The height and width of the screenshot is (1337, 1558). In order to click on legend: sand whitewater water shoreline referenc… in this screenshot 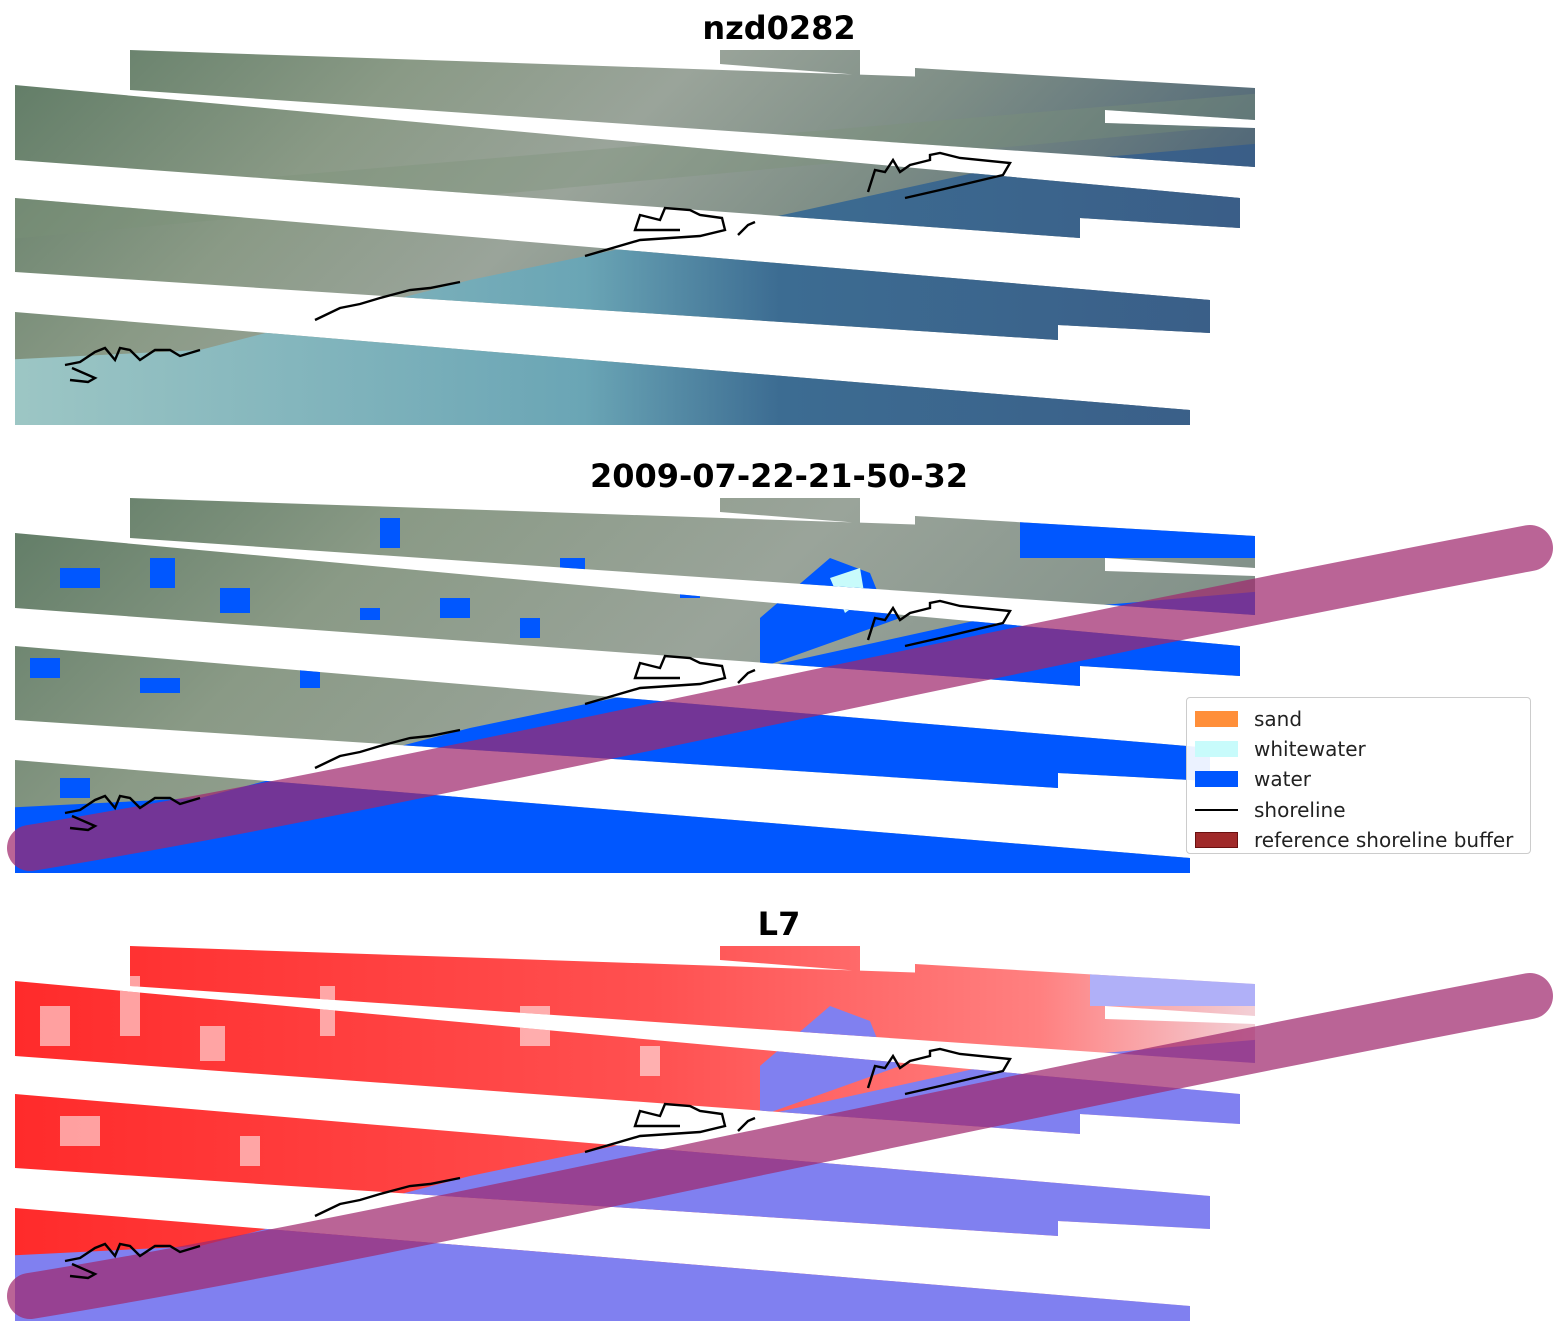, I will do `click(1358, 775)`.